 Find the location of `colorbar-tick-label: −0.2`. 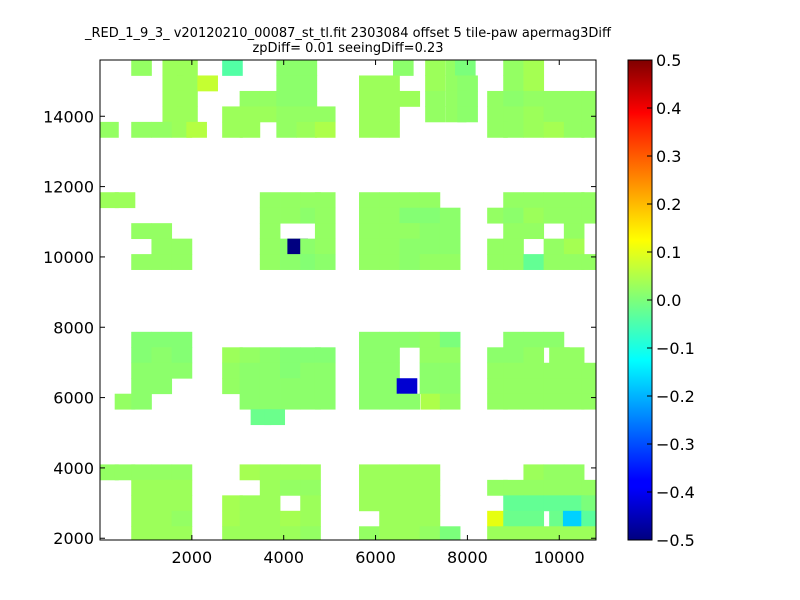

colorbar-tick-label: −0.2 is located at coordinates (675, 396).